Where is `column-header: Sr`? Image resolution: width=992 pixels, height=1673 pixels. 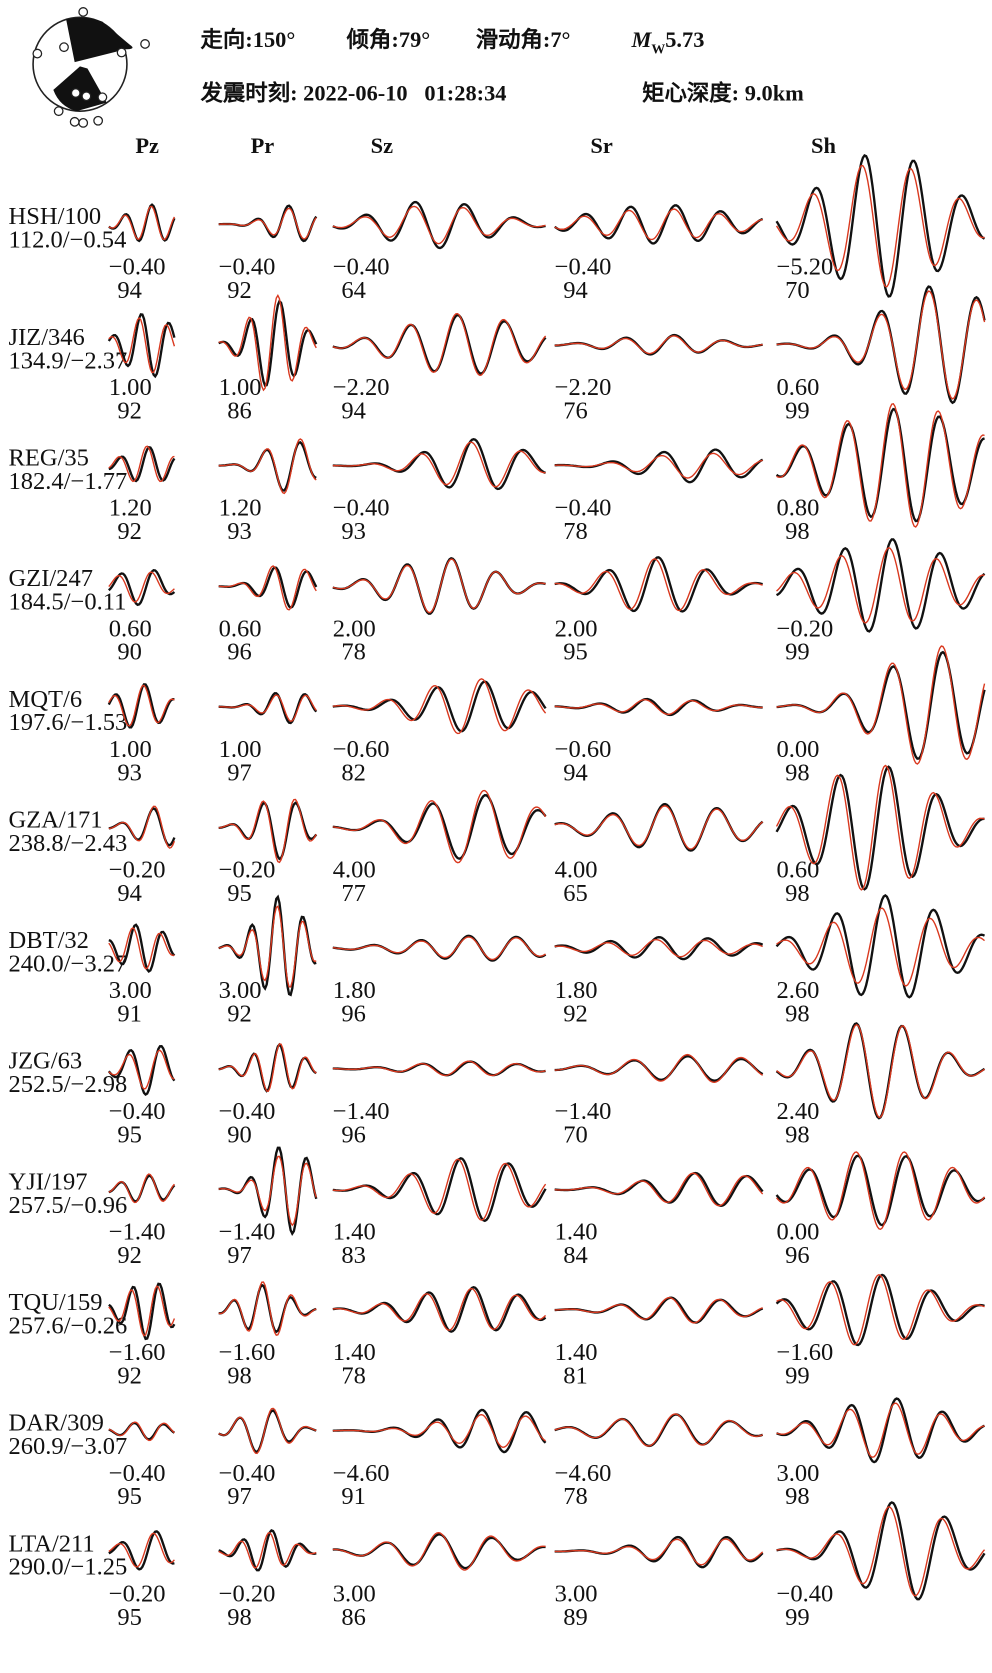 column-header: Sr is located at coordinates (601, 145).